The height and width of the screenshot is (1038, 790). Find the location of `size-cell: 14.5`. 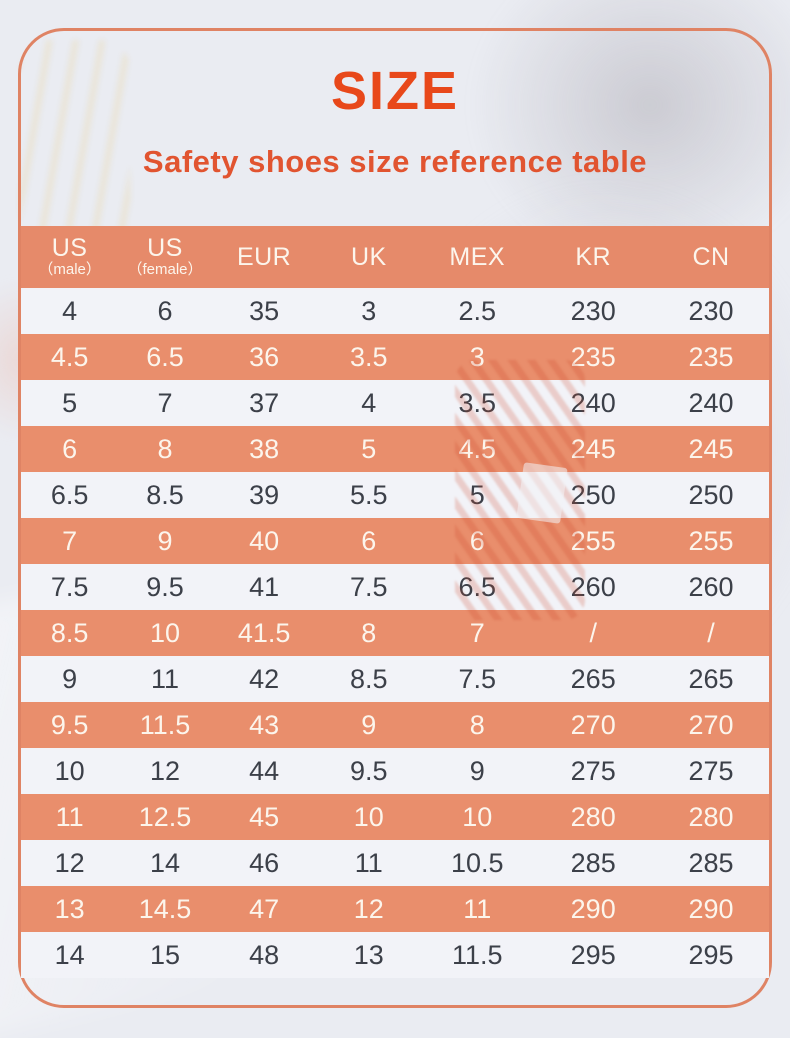

size-cell: 14.5 is located at coordinates (165, 909).